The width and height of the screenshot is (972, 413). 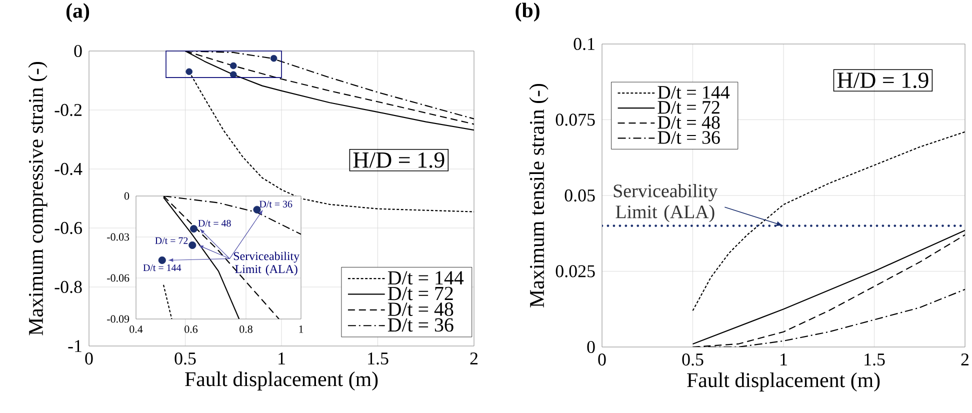 I want to click on x-tick-label: 0.8, so click(x=246, y=329).